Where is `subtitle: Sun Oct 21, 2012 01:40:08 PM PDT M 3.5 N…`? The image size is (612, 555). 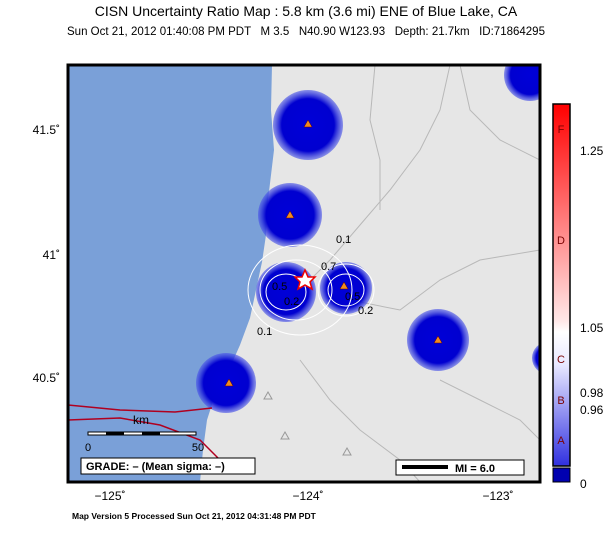 subtitle: Sun Oct 21, 2012 01:40:08 PM PDT M 3.5 N… is located at coordinates (306, 32).